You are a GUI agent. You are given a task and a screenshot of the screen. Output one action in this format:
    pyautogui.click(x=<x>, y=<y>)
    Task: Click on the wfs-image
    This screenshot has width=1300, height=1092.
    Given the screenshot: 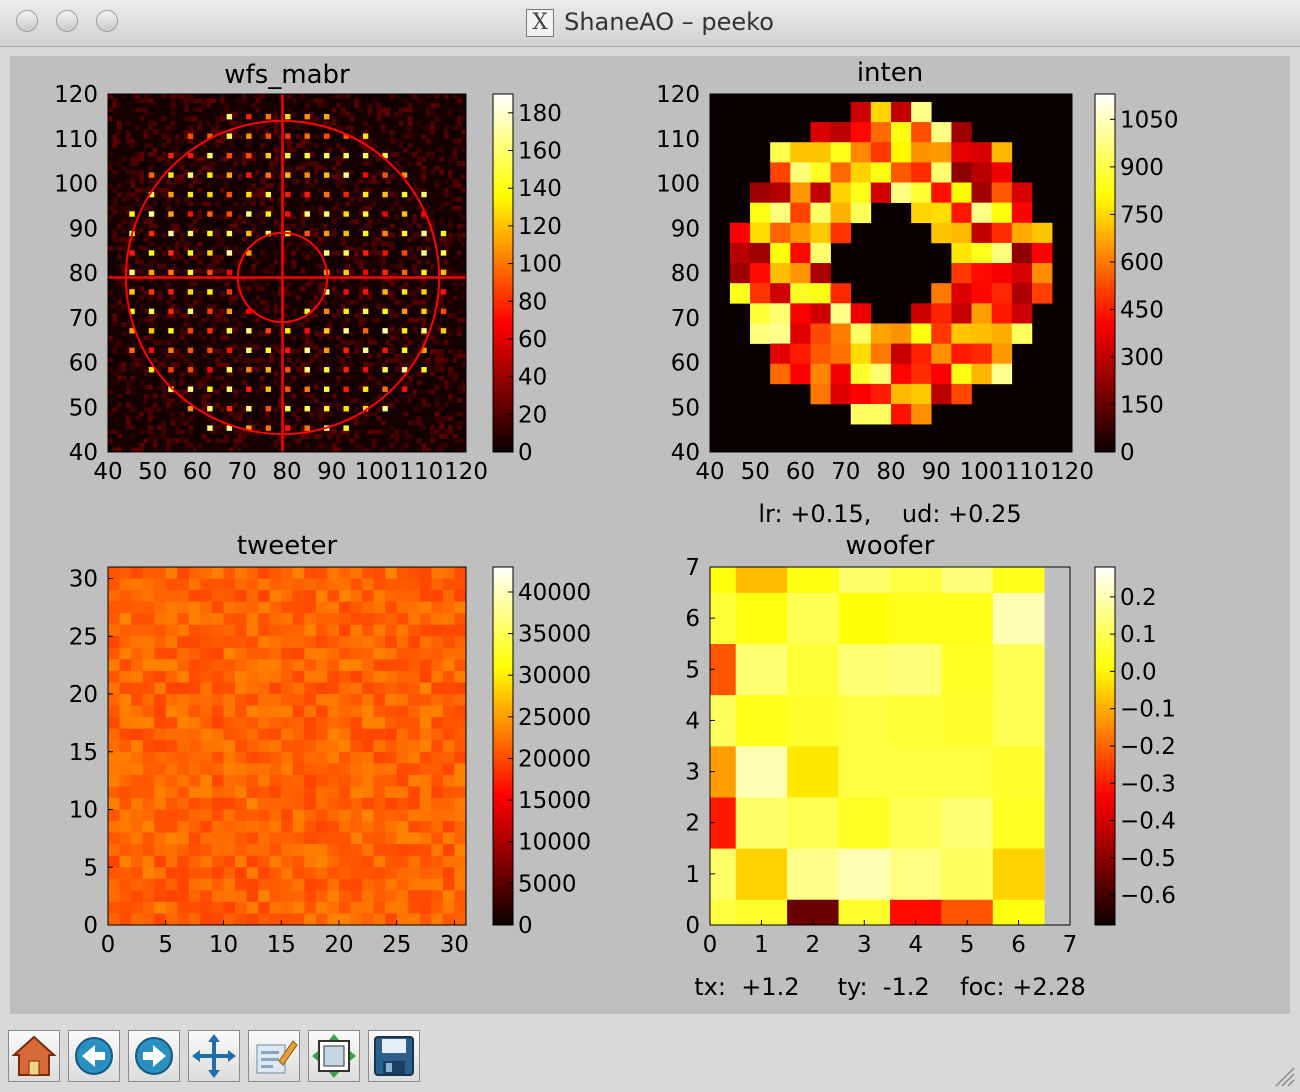 What is the action you would take?
    pyautogui.click(x=287, y=273)
    